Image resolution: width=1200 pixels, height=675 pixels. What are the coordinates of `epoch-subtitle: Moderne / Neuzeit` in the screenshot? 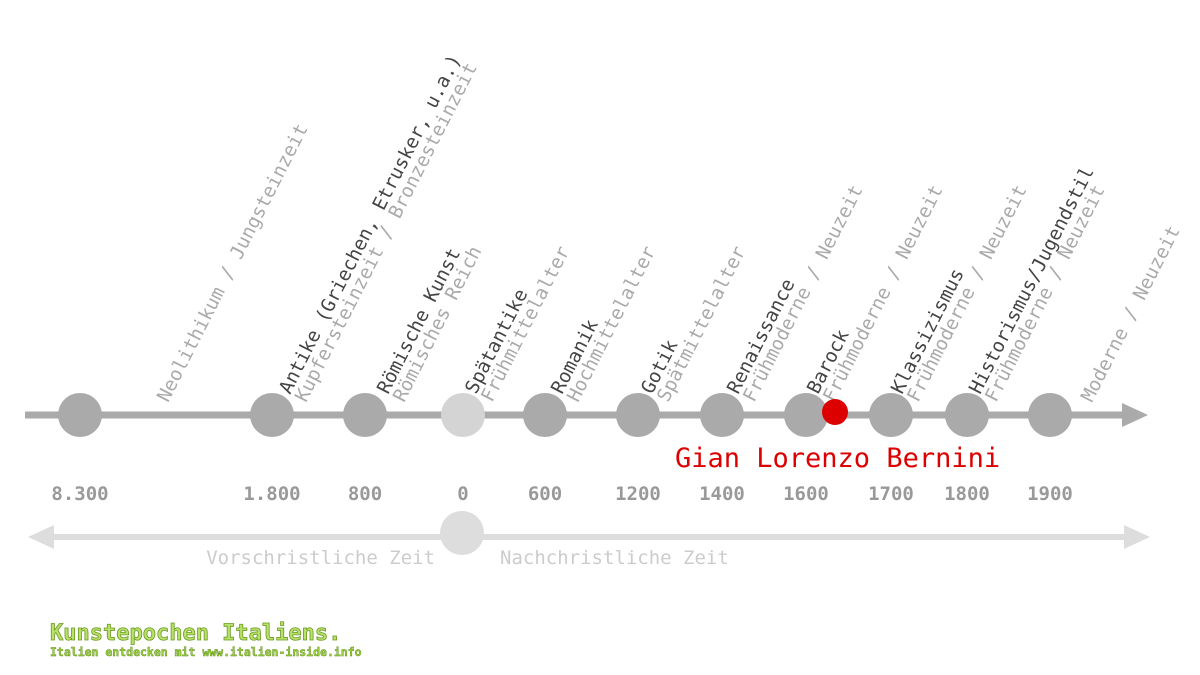 It's located at (1131, 313).